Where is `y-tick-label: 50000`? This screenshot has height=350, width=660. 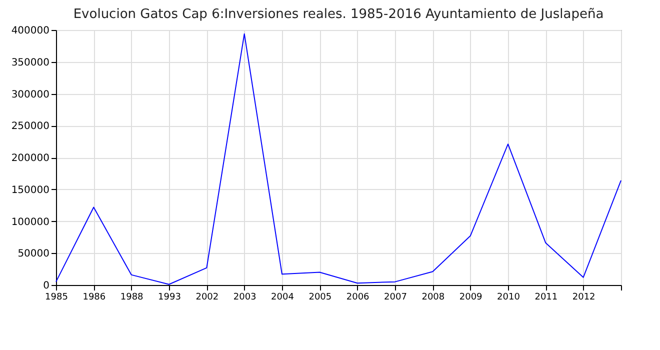
y-tick-label: 50000 is located at coordinates (34, 254).